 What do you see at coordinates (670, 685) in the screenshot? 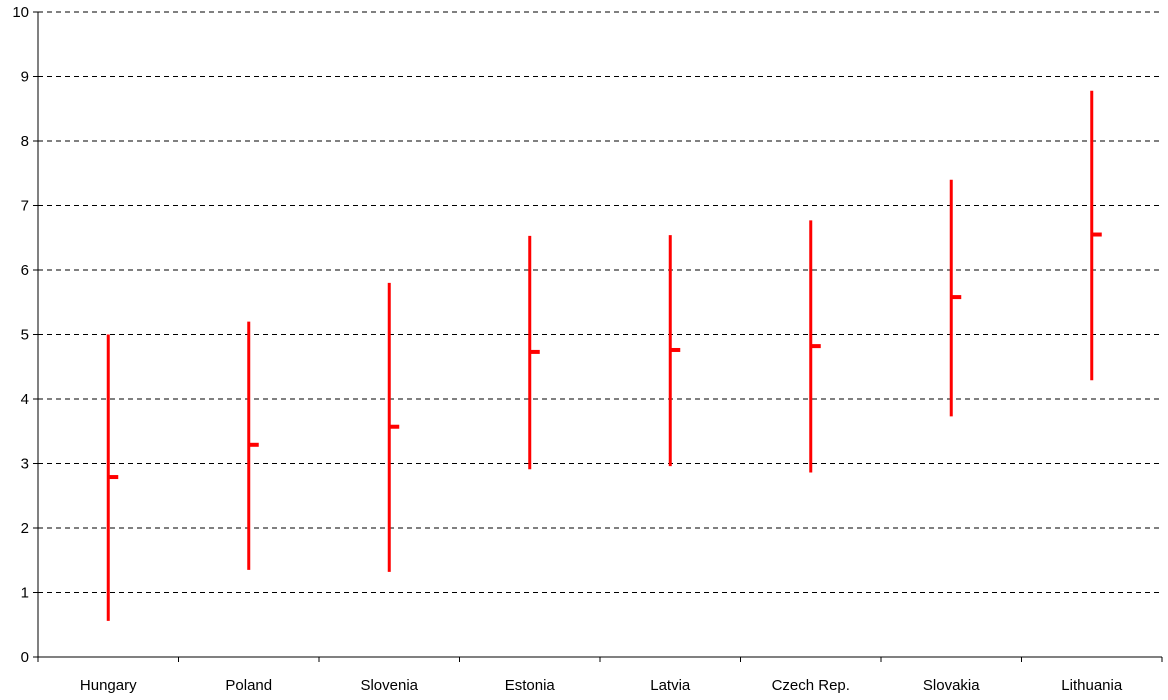
I see `x-tick-label: Latvia` at bounding box center [670, 685].